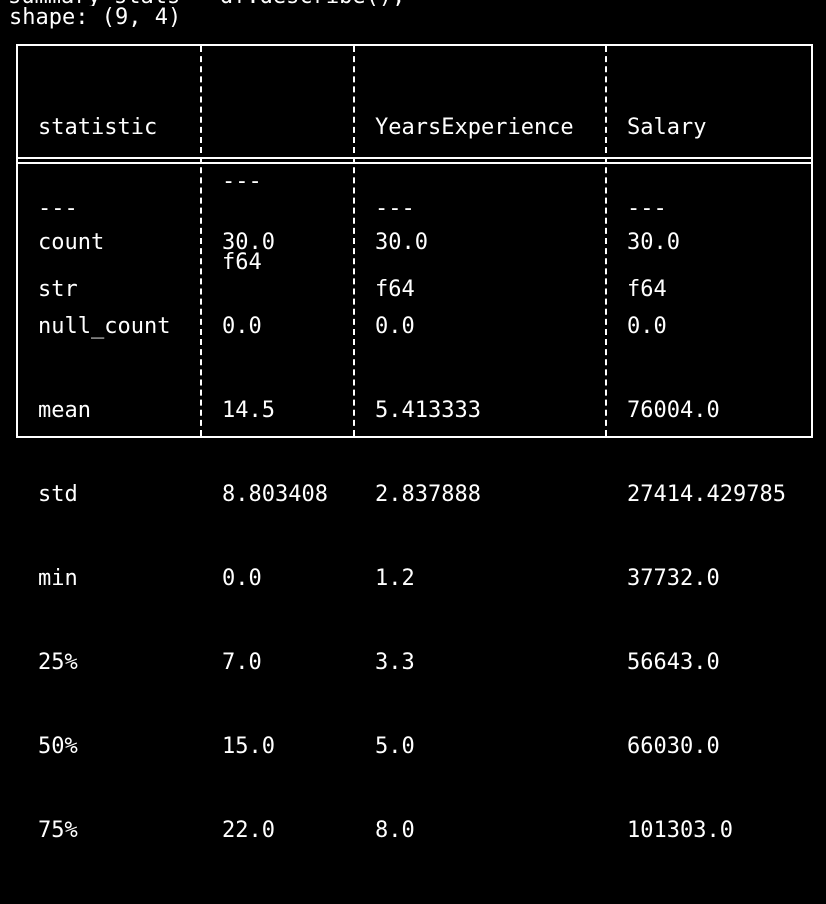 The height and width of the screenshot is (904, 826). Describe the element at coordinates (395, 830) in the screenshot. I see `table-cell: 8.0` at that location.